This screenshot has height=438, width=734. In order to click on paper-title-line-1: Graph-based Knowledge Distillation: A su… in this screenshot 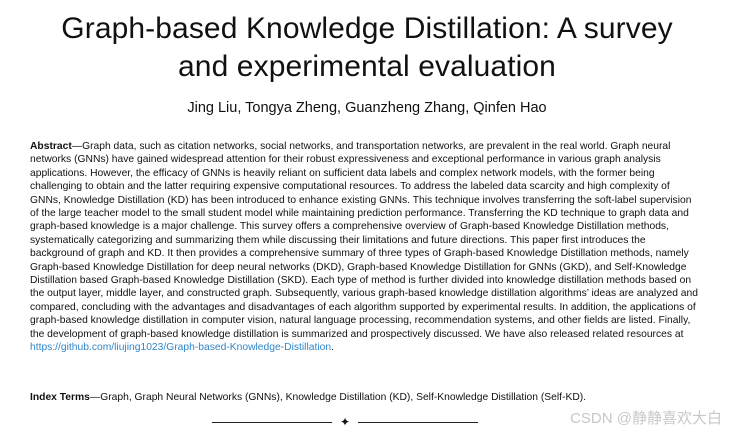, I will do `click(367, 28)`.